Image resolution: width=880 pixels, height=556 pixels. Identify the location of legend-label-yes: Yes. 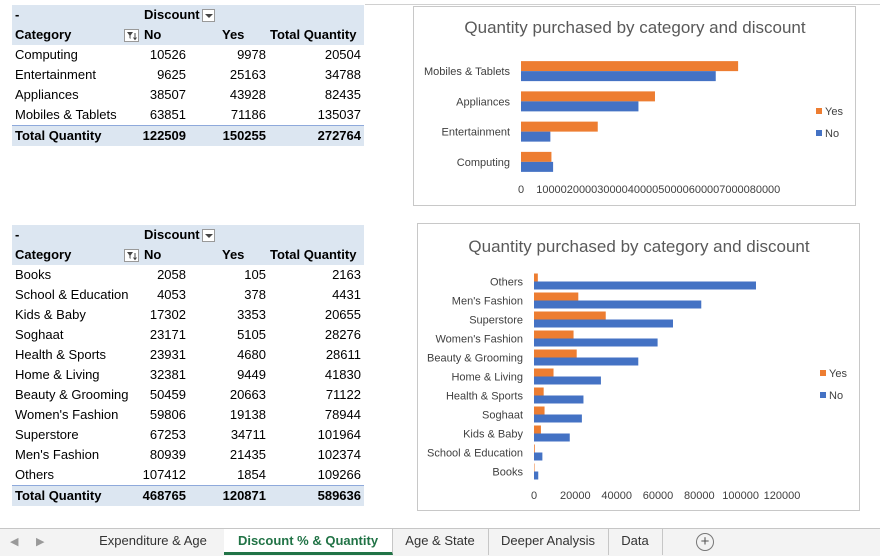
(838, 374).